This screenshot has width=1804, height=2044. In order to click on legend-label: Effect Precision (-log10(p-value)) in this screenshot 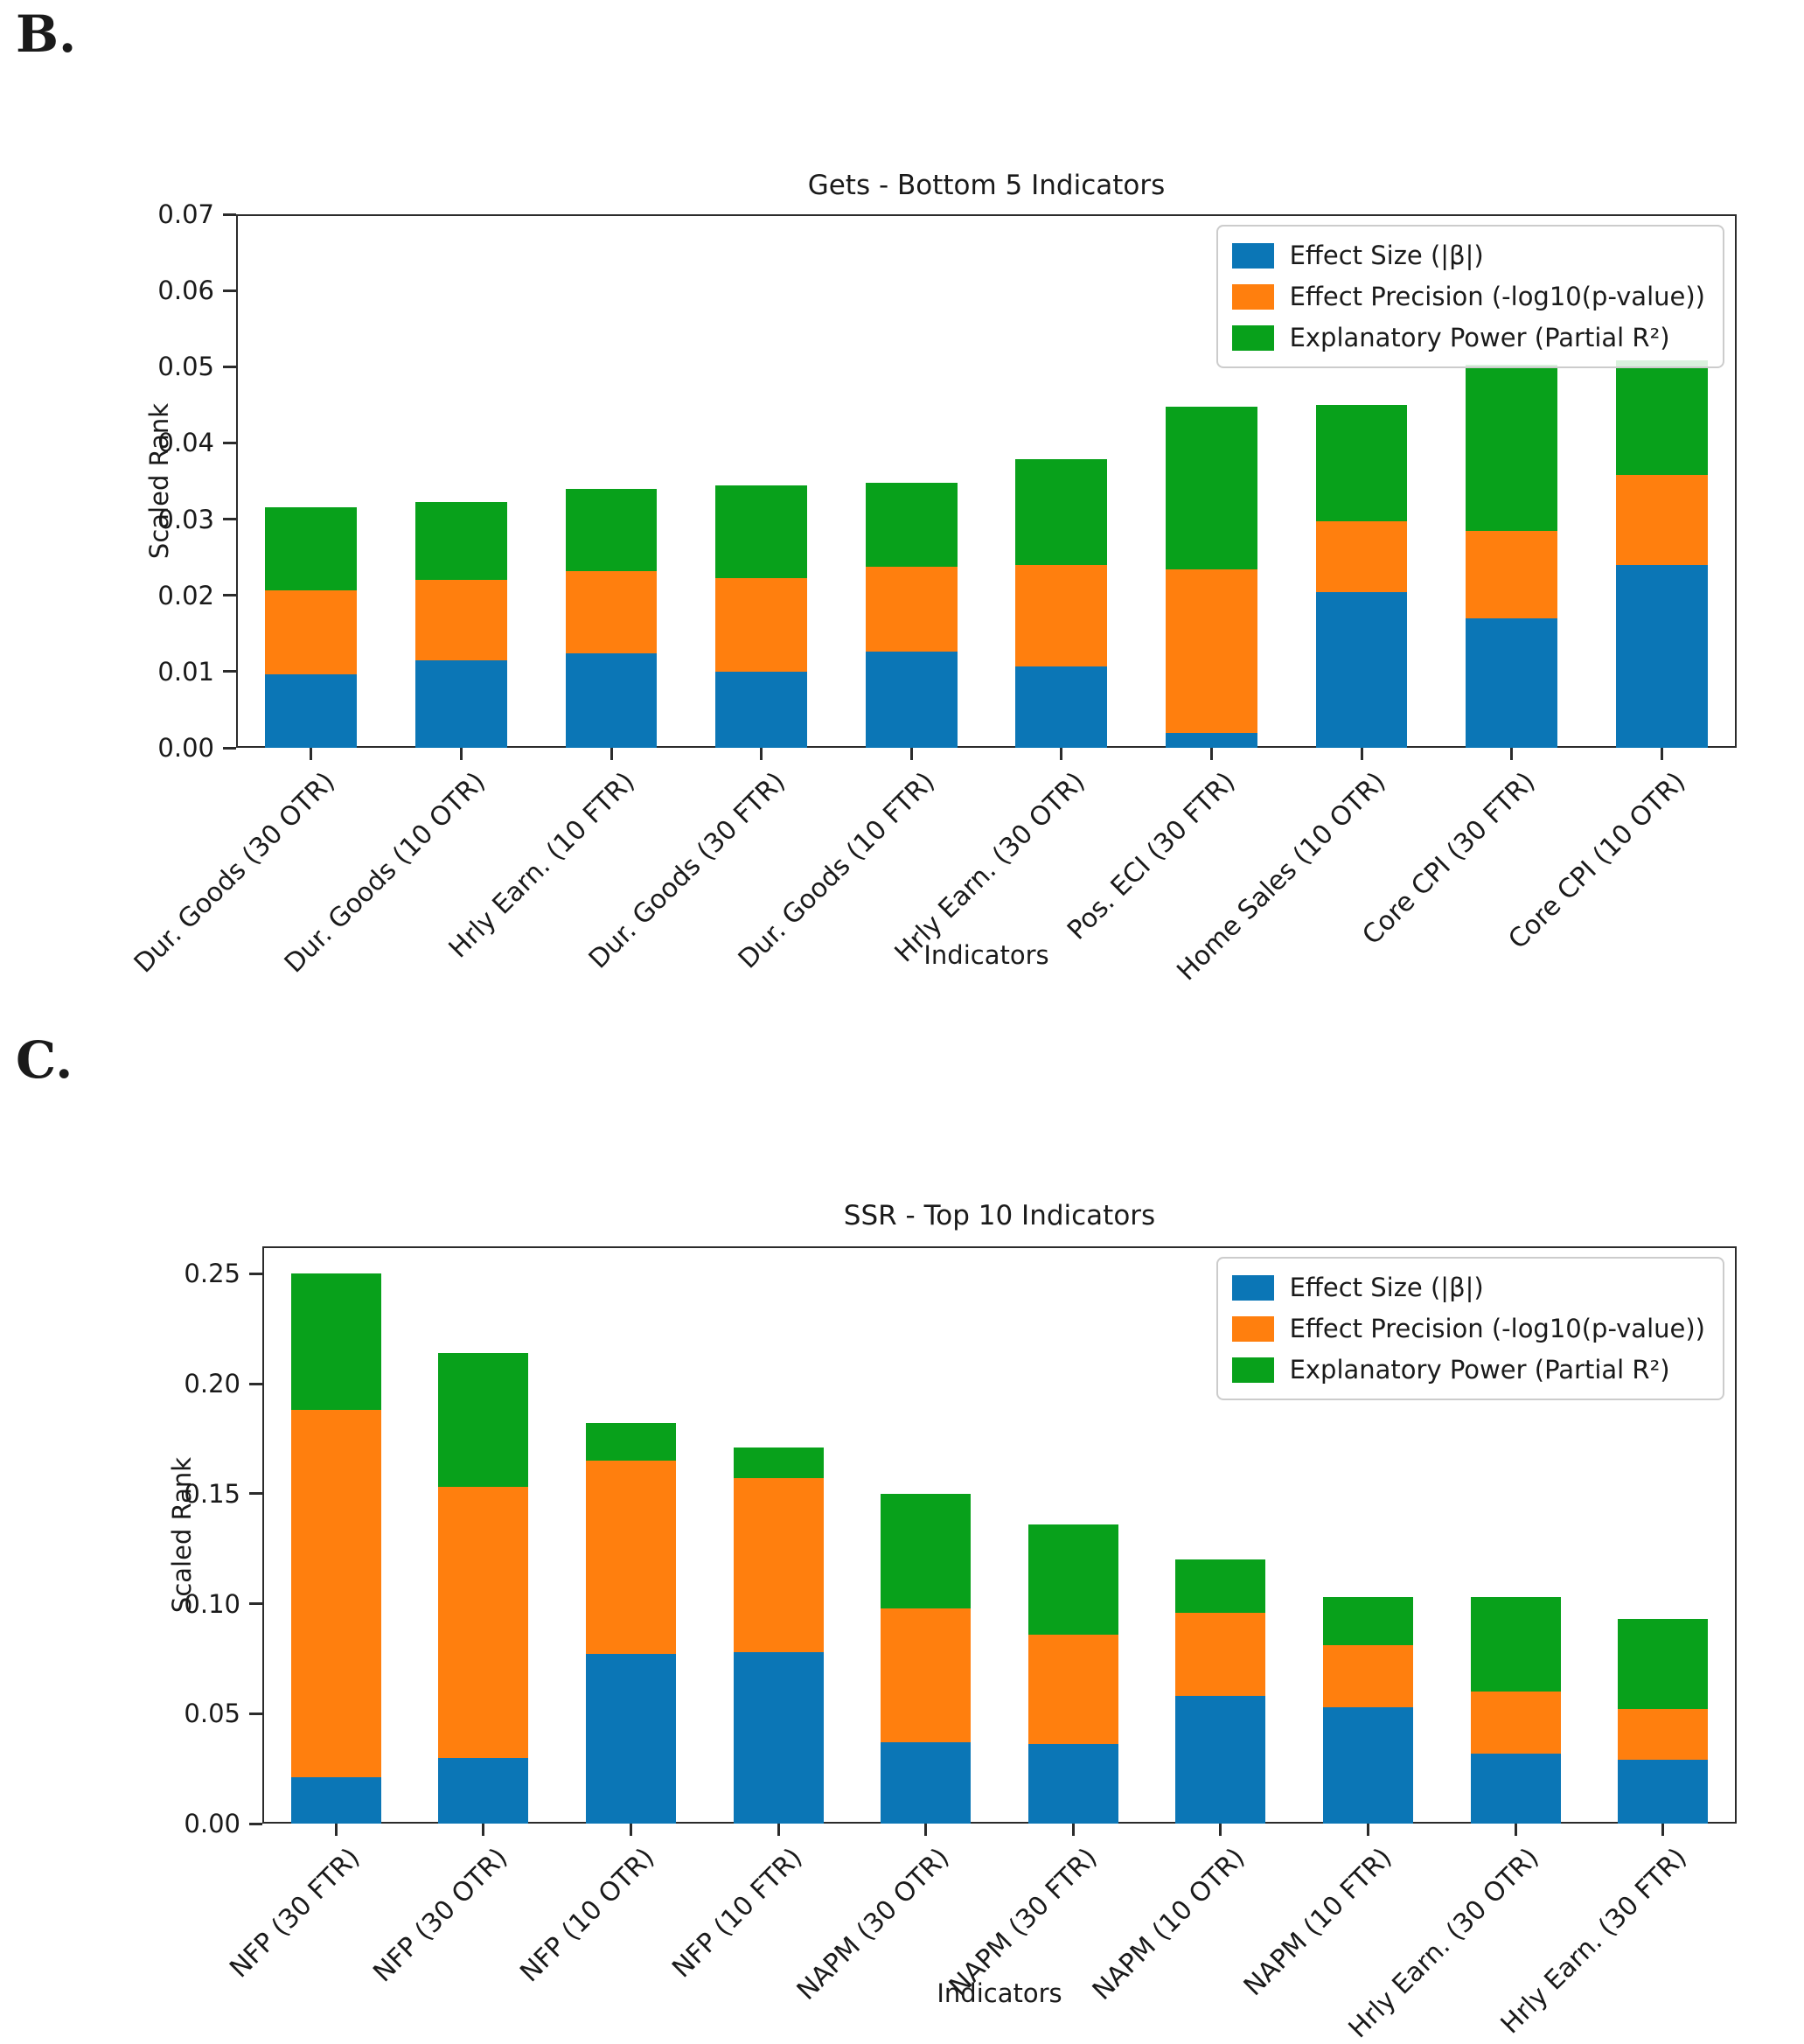, I will do `click(1497, 296)`.